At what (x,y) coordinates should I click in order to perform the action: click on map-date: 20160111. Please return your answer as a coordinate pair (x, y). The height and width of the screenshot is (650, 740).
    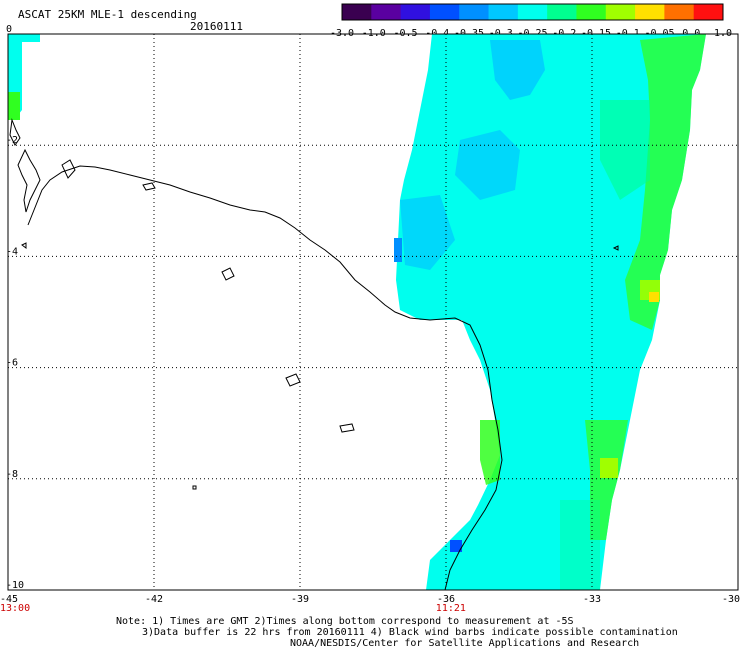
    Looking at the image, I should click on (216, 26).